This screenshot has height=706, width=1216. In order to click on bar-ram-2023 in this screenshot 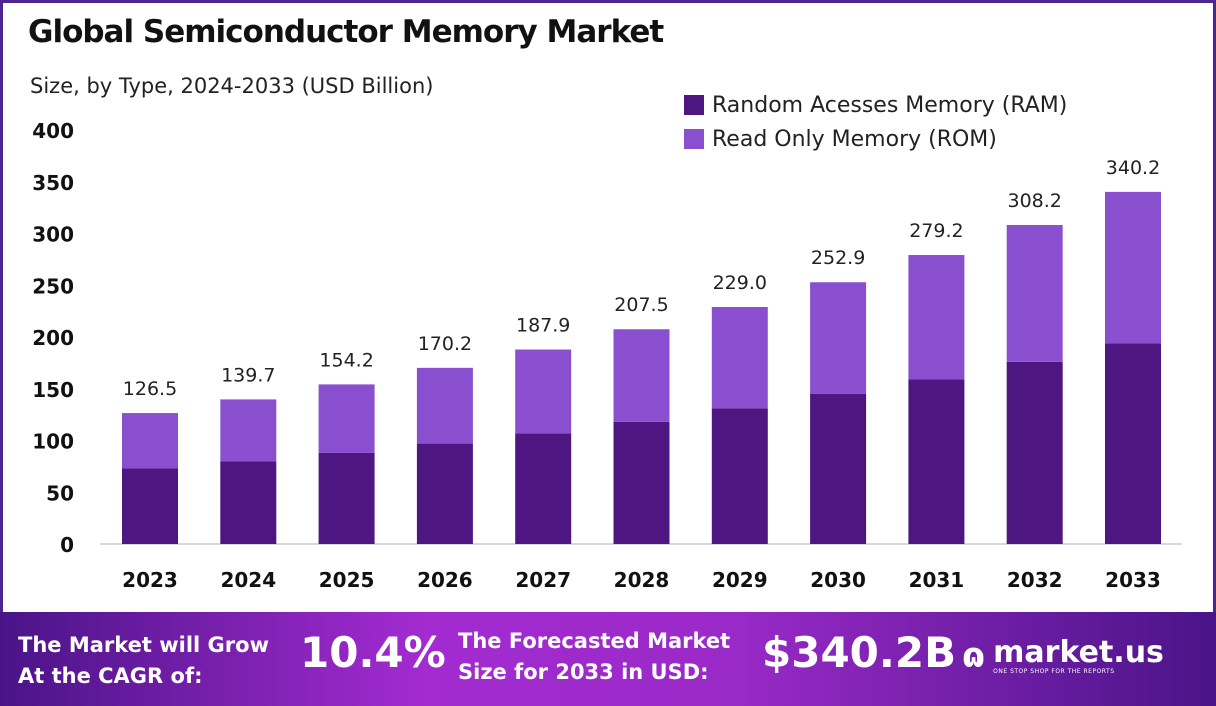, I will do `click(150, 506)`.